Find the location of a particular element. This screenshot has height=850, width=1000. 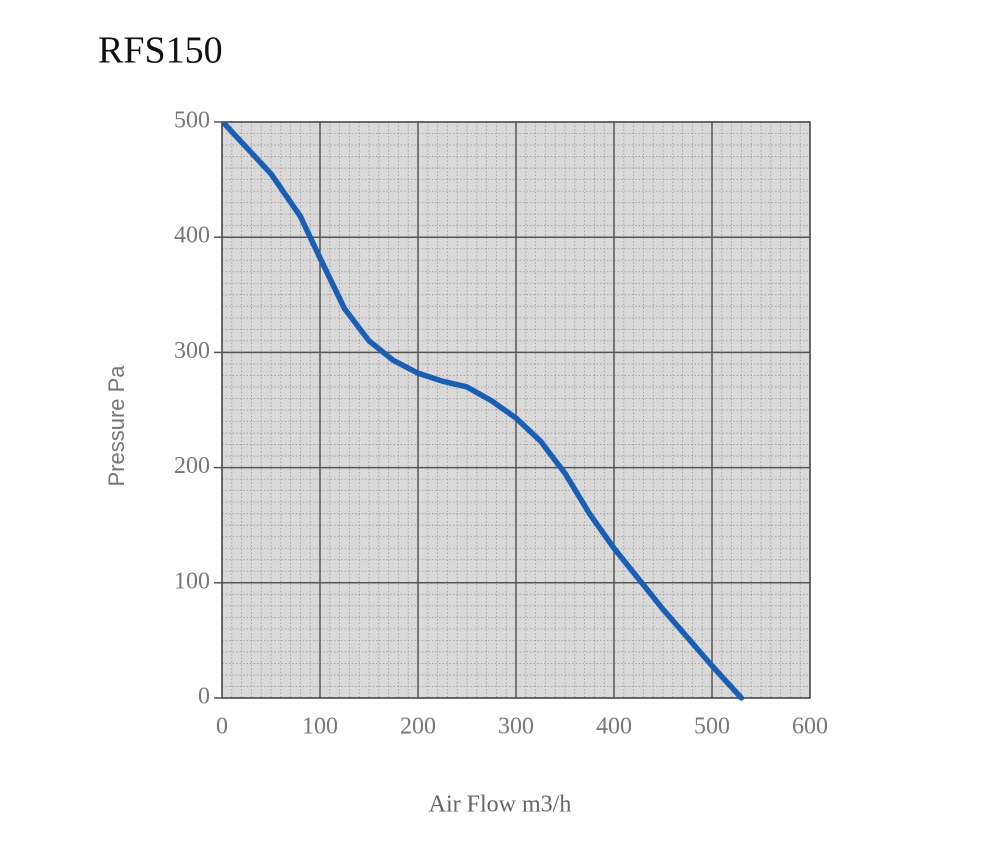

y-tick-label: 0 is located at coordinates (204, 697).